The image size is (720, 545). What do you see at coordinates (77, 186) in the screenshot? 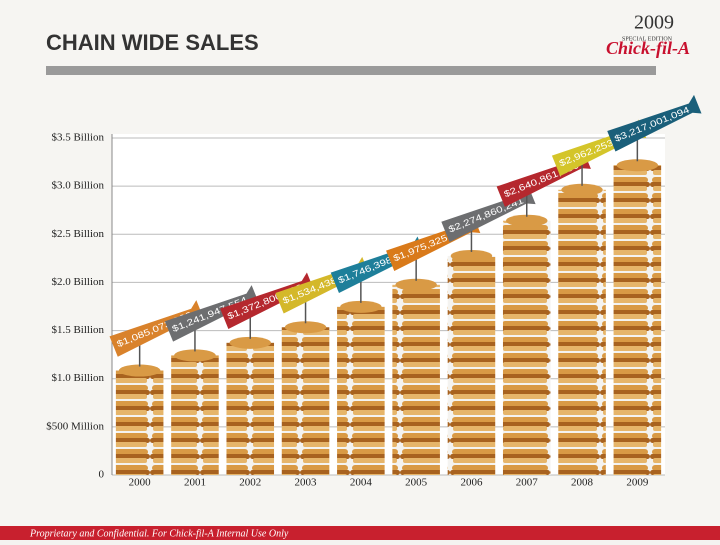
I see `y-tick-label: $3.0 Billion` at bounding box center [77, 186].